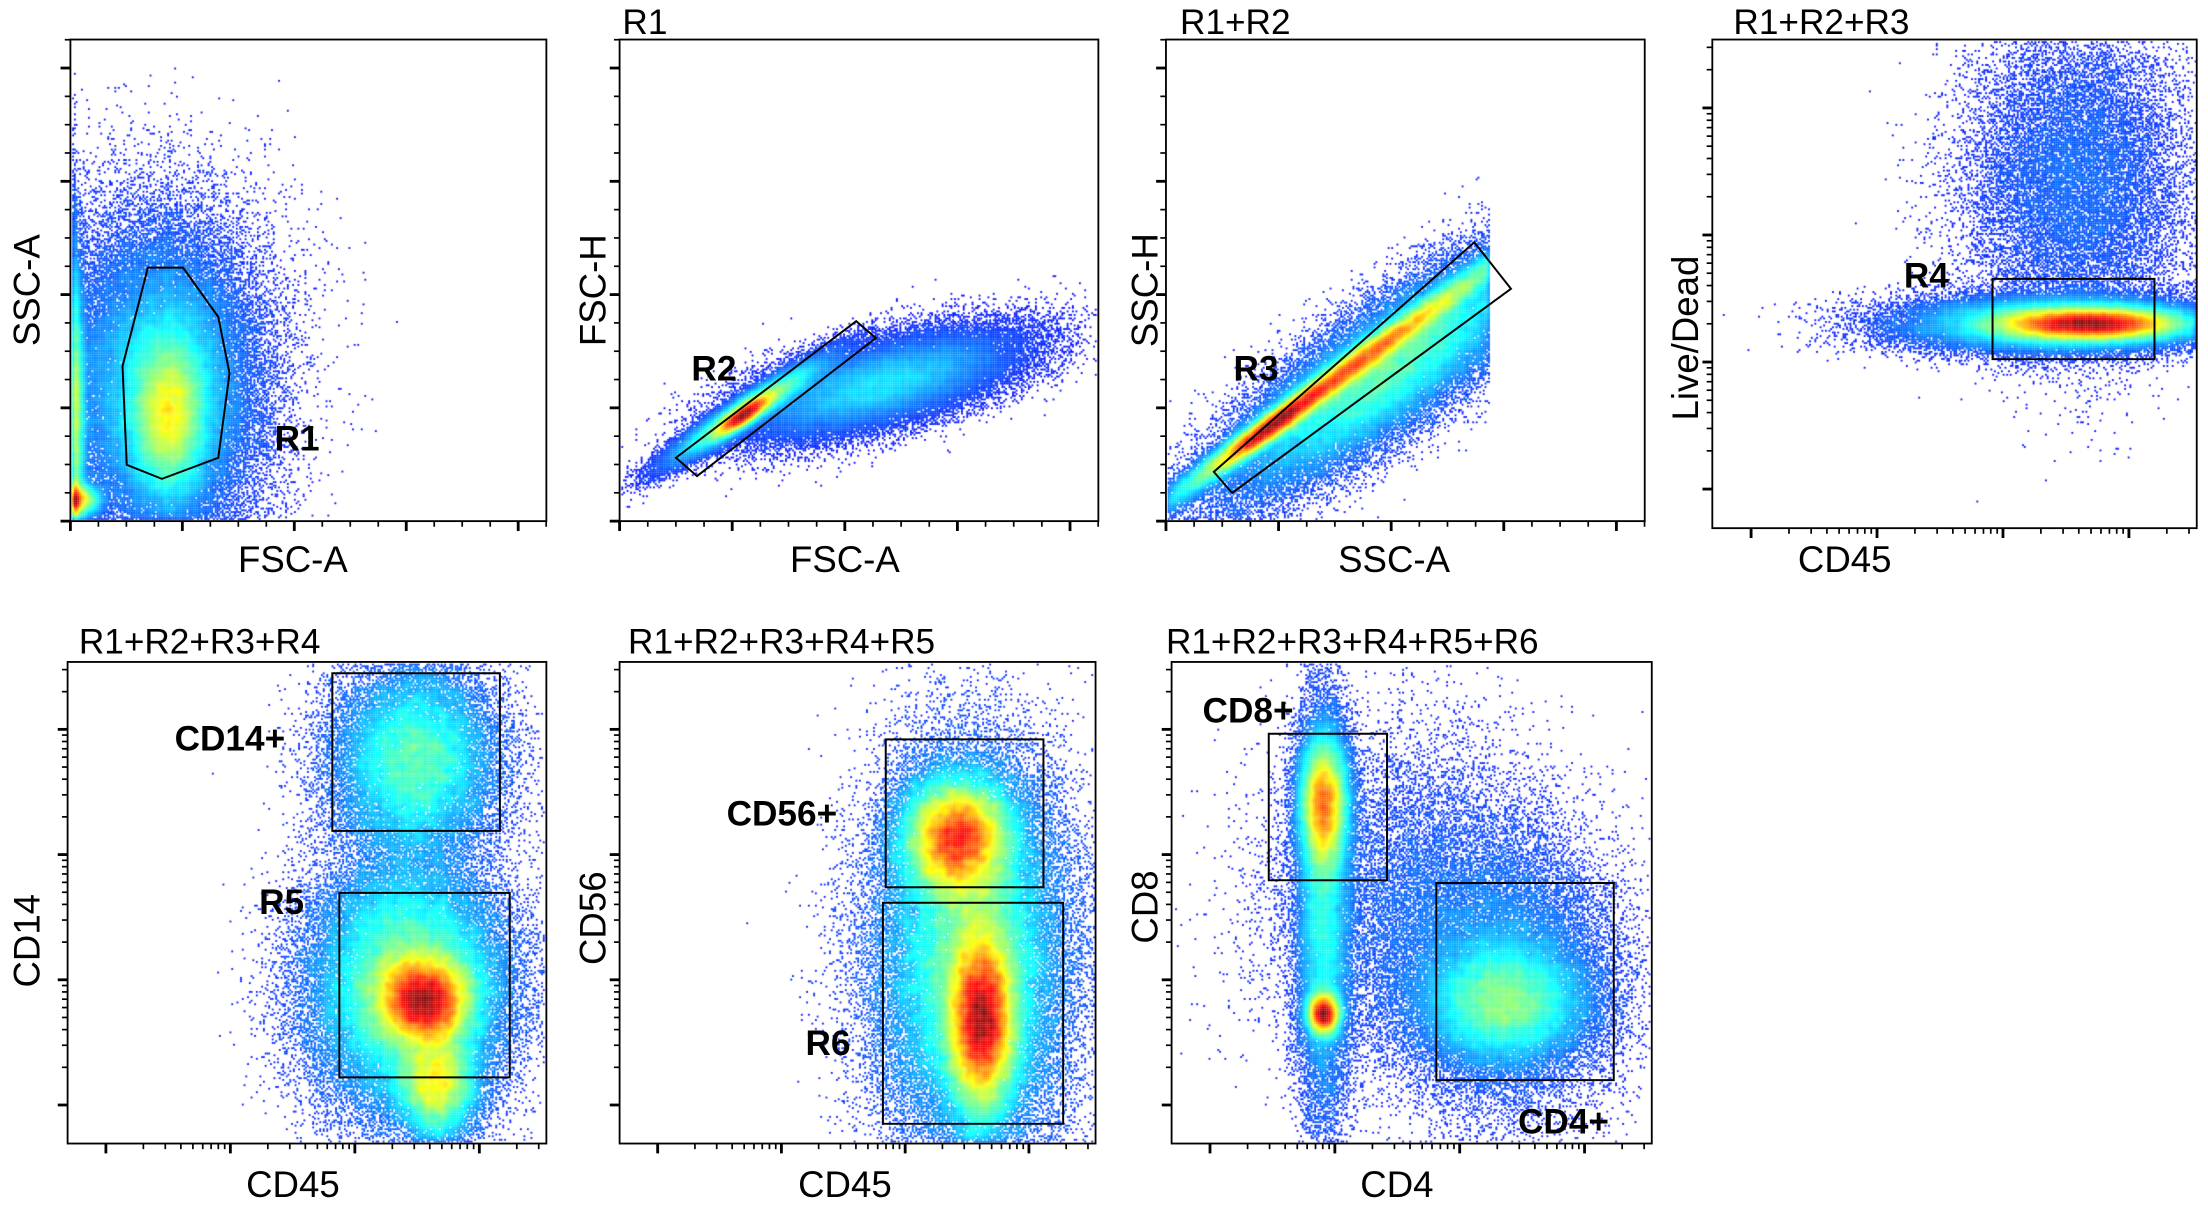 The height and width of the screenshot is (1207, 2208). What do you see at coordinates (827, 1043) in the screenshot?
I see `gate-label-r6: R6` at bounding box center [827, 1043].